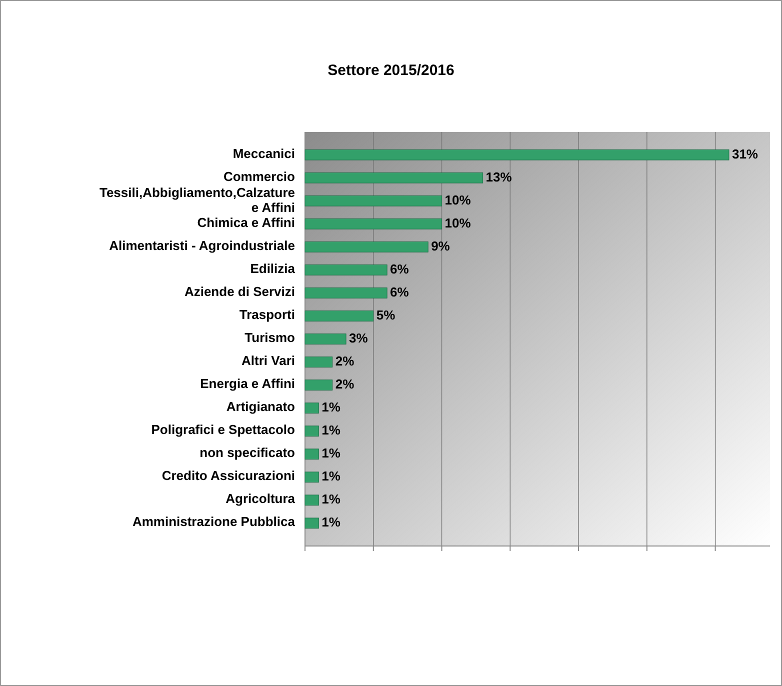  Describe the element at coordinates (386, 314) in the screenshot. I see `data-label: 5%` at that location.